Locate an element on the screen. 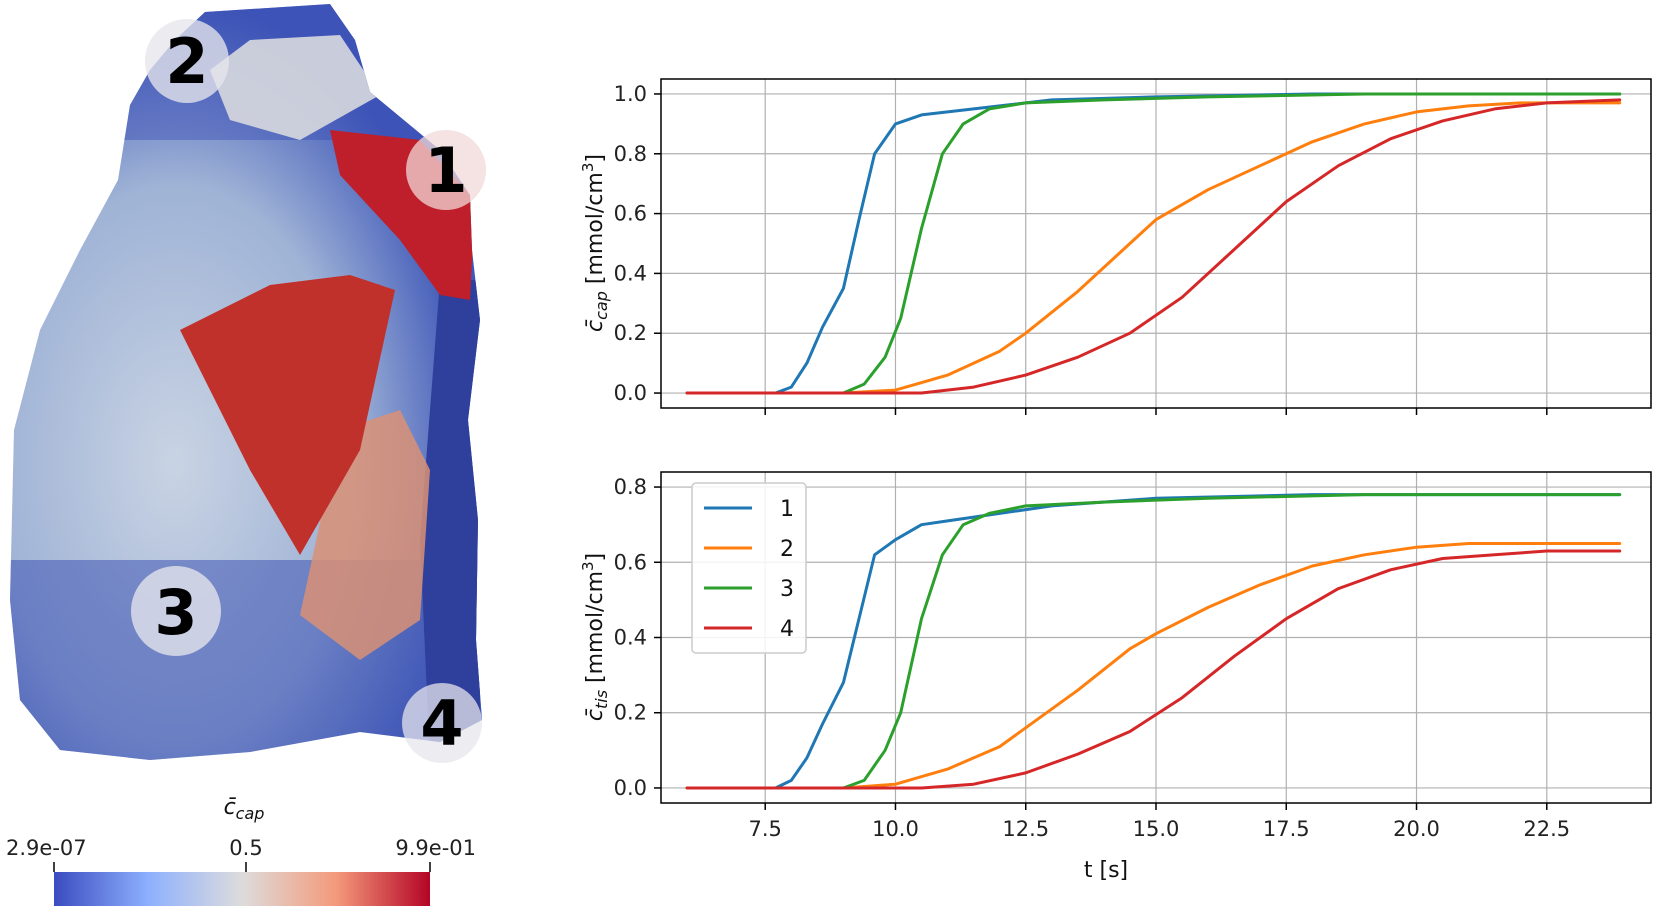  bottom-xtick-label: 12.5 is located at coordinates (1025, 829).